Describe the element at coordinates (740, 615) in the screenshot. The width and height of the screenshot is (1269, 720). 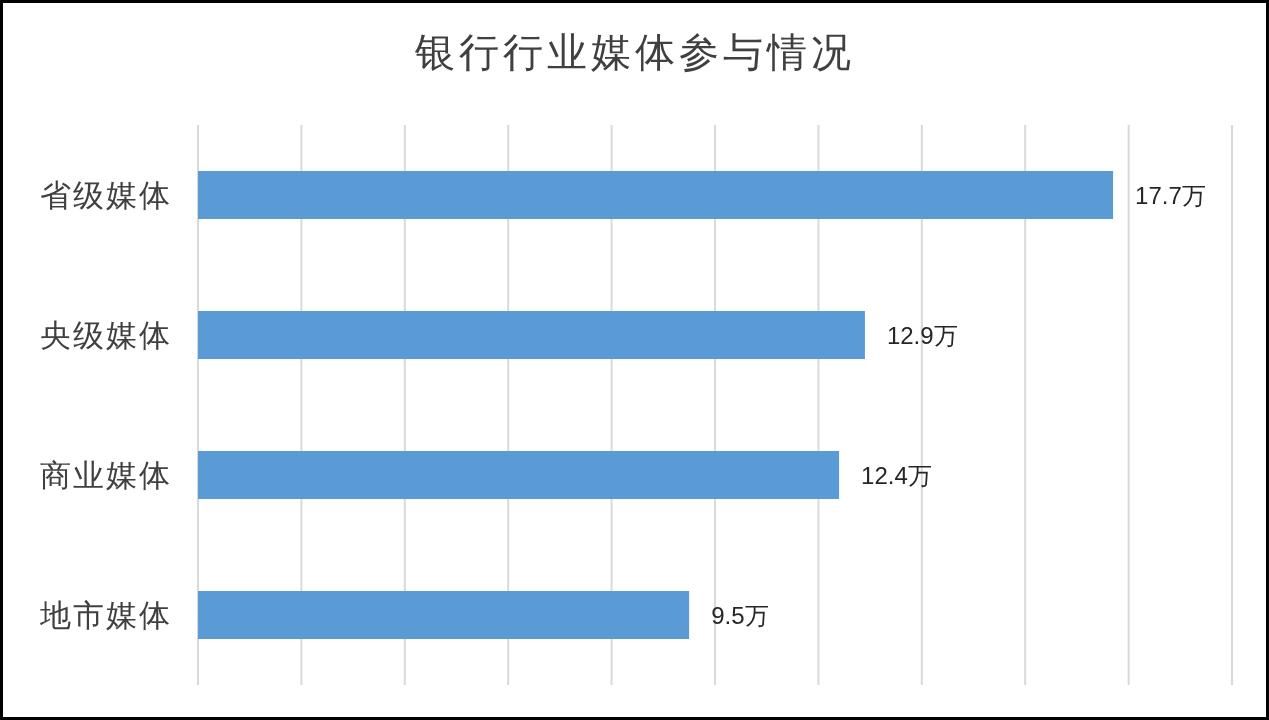
I see `data-label: 9.5万` at that location.